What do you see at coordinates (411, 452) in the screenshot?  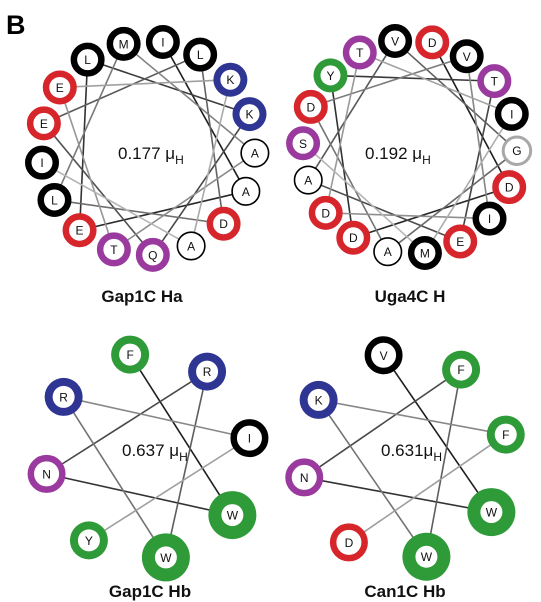 I see `moment-label: 0.631μH` at bounding box center [411, 452].